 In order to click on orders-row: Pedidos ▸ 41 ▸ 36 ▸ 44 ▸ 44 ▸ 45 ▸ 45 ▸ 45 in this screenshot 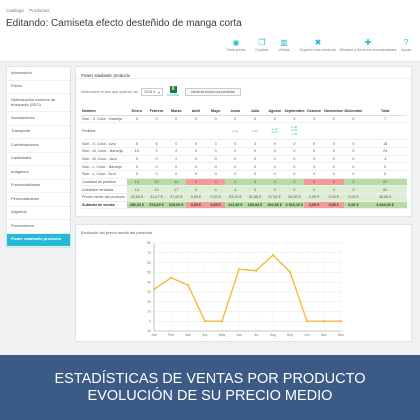, I will do `click(244, 131)`.